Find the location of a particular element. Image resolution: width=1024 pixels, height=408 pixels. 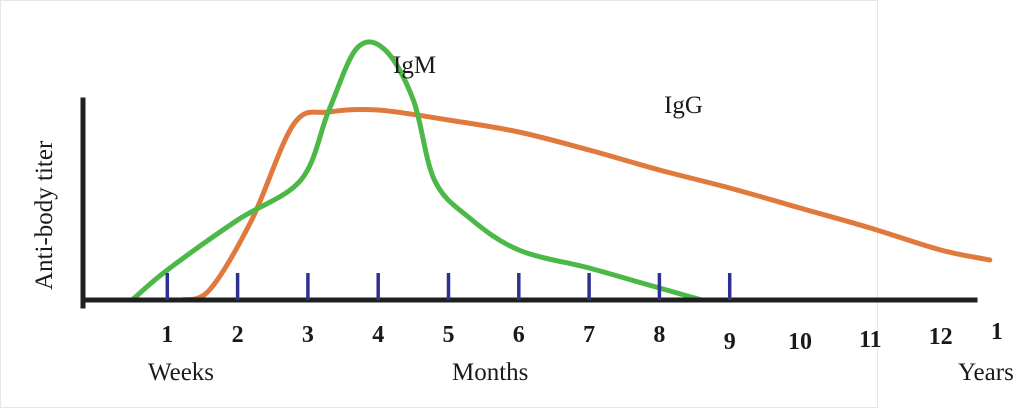

x-tick-label: 2 is located at coordinates (238, 335).